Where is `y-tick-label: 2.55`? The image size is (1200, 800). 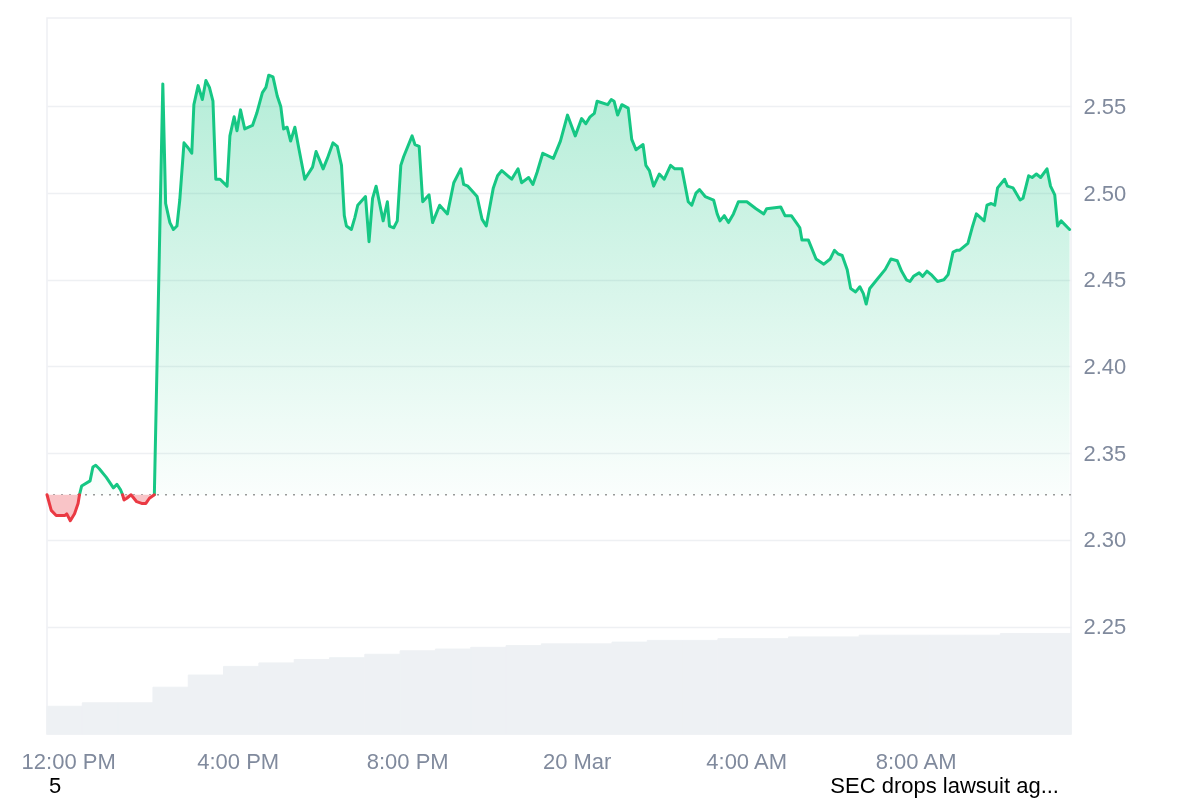 y-tick-label: 2.55 is located at coordinates (1105, 106).